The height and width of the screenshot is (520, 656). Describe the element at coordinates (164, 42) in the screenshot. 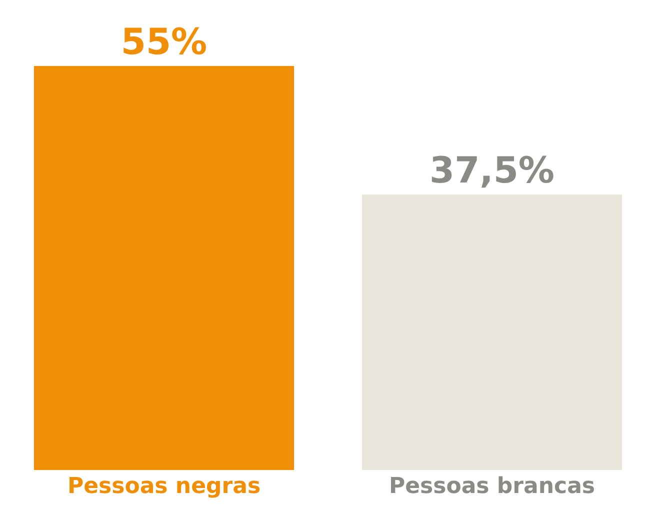

I see `data-label: 55%` at that location.